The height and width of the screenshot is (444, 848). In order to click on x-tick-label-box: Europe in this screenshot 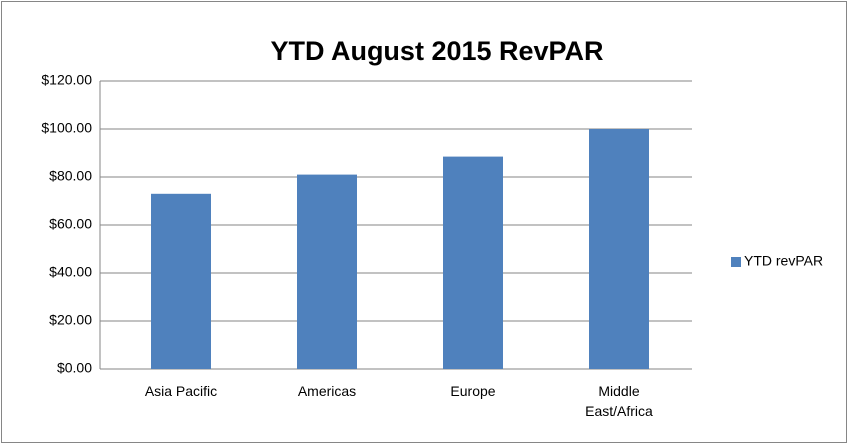, I will do `click(473, 391)`.